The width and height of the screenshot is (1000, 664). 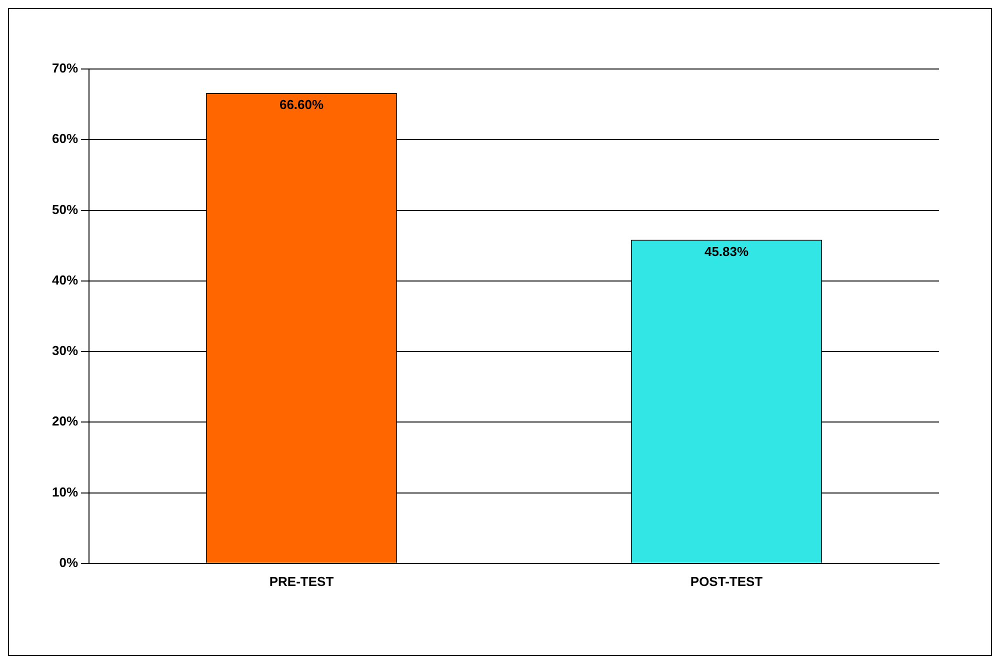 I want to click on data-label: 45.83%, so click(x=726, y=251).